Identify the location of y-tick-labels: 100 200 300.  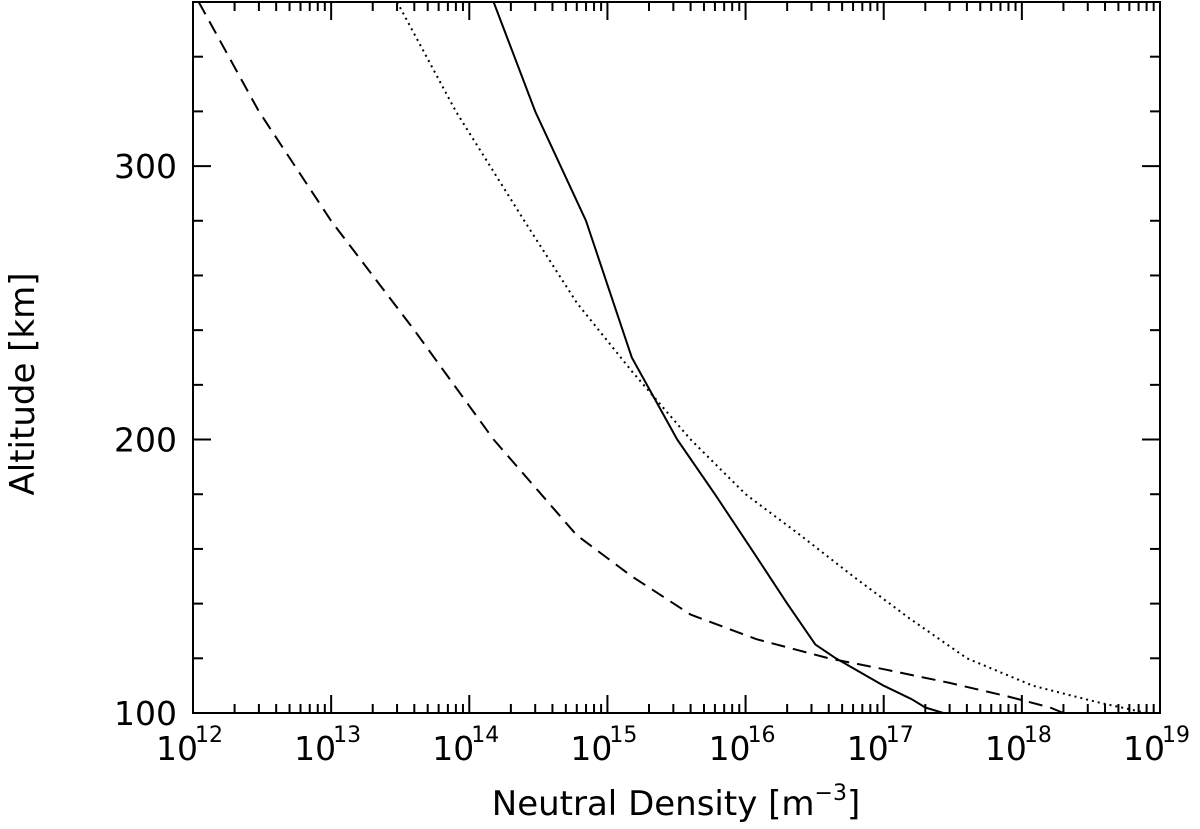
(145, 440).